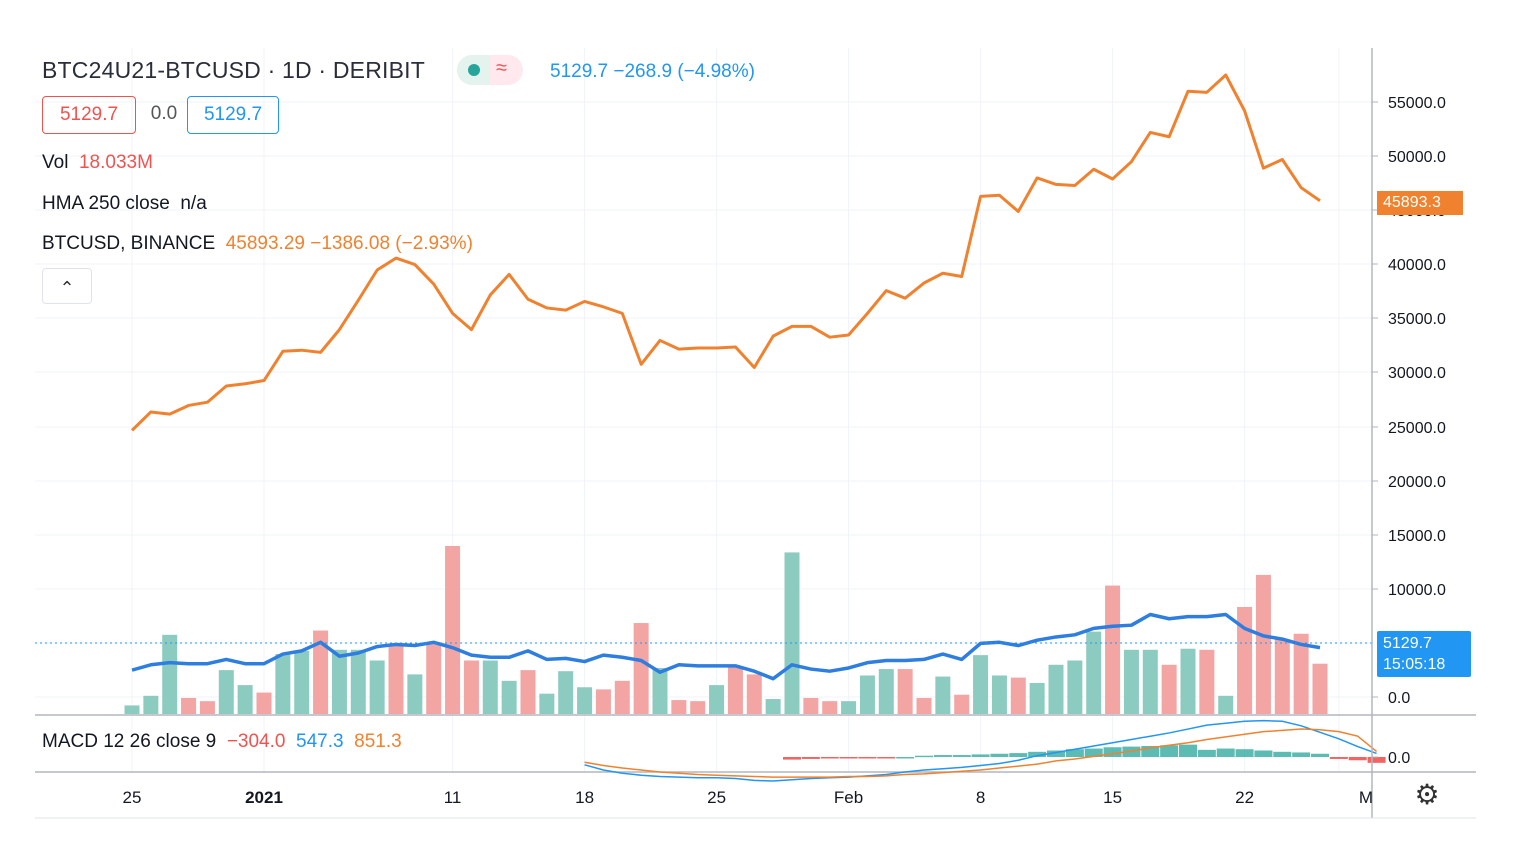 The image size is (1522, 863). I want to click on hma-legend: HMA 250 close n/a, so click(124, 204).